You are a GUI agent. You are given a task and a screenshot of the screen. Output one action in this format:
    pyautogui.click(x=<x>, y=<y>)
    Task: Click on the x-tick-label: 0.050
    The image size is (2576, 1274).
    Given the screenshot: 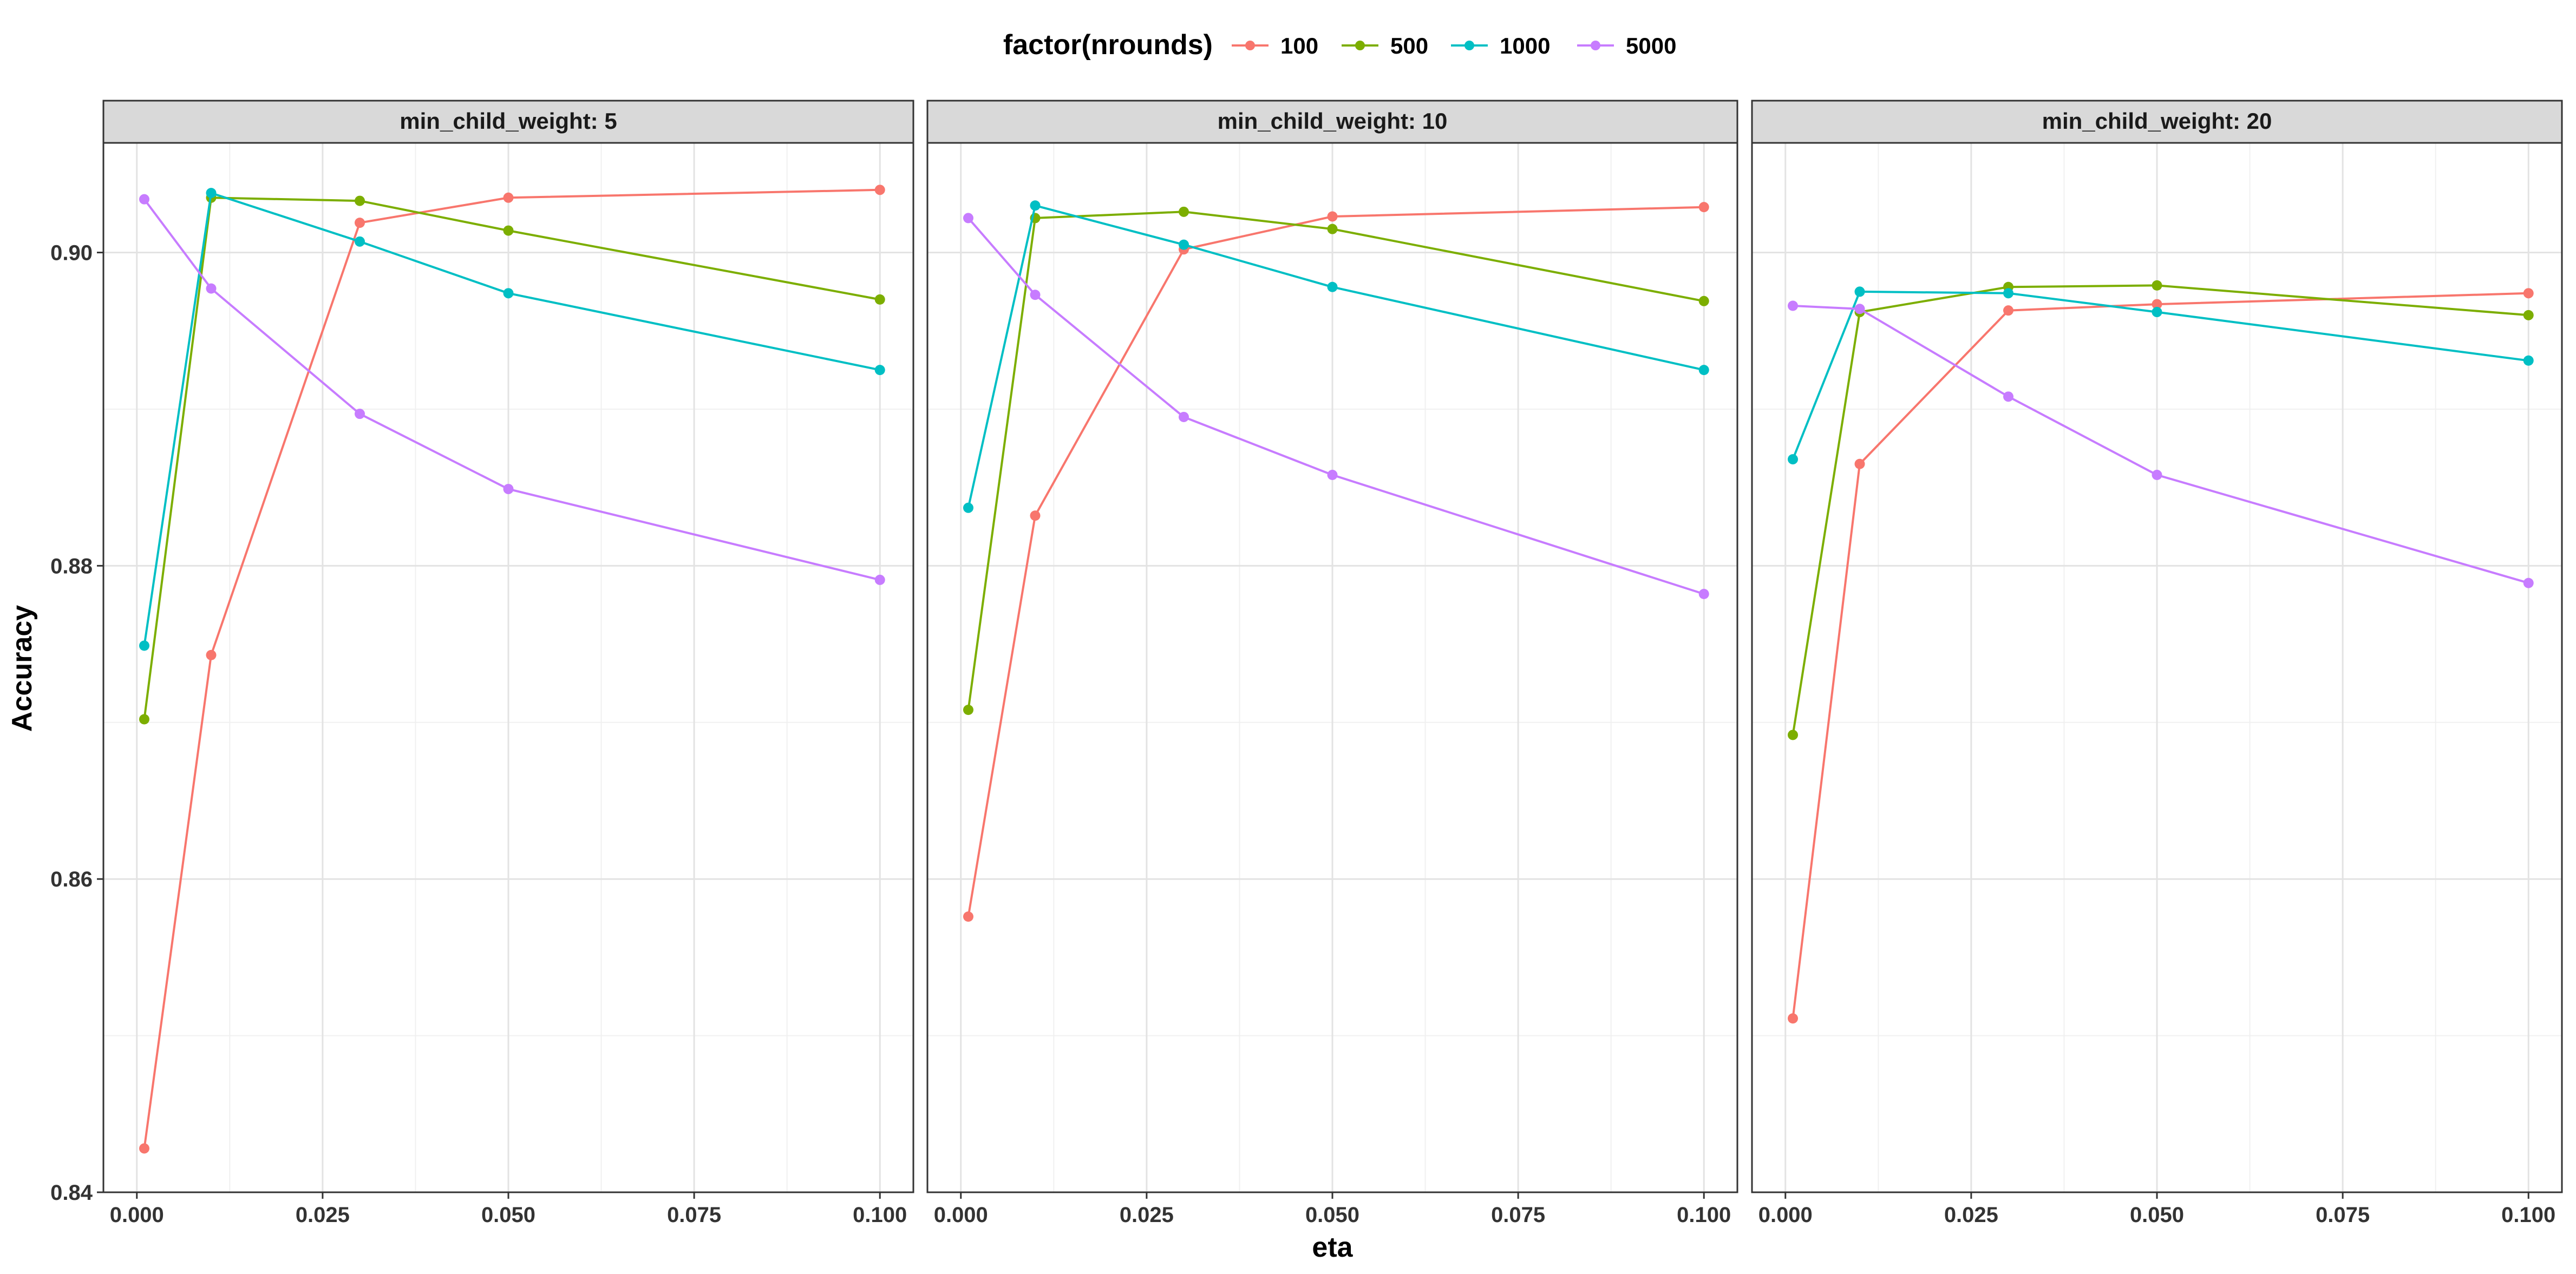 What is the action you would take?
    pyautogui.click(x=1332, y=1215)
    